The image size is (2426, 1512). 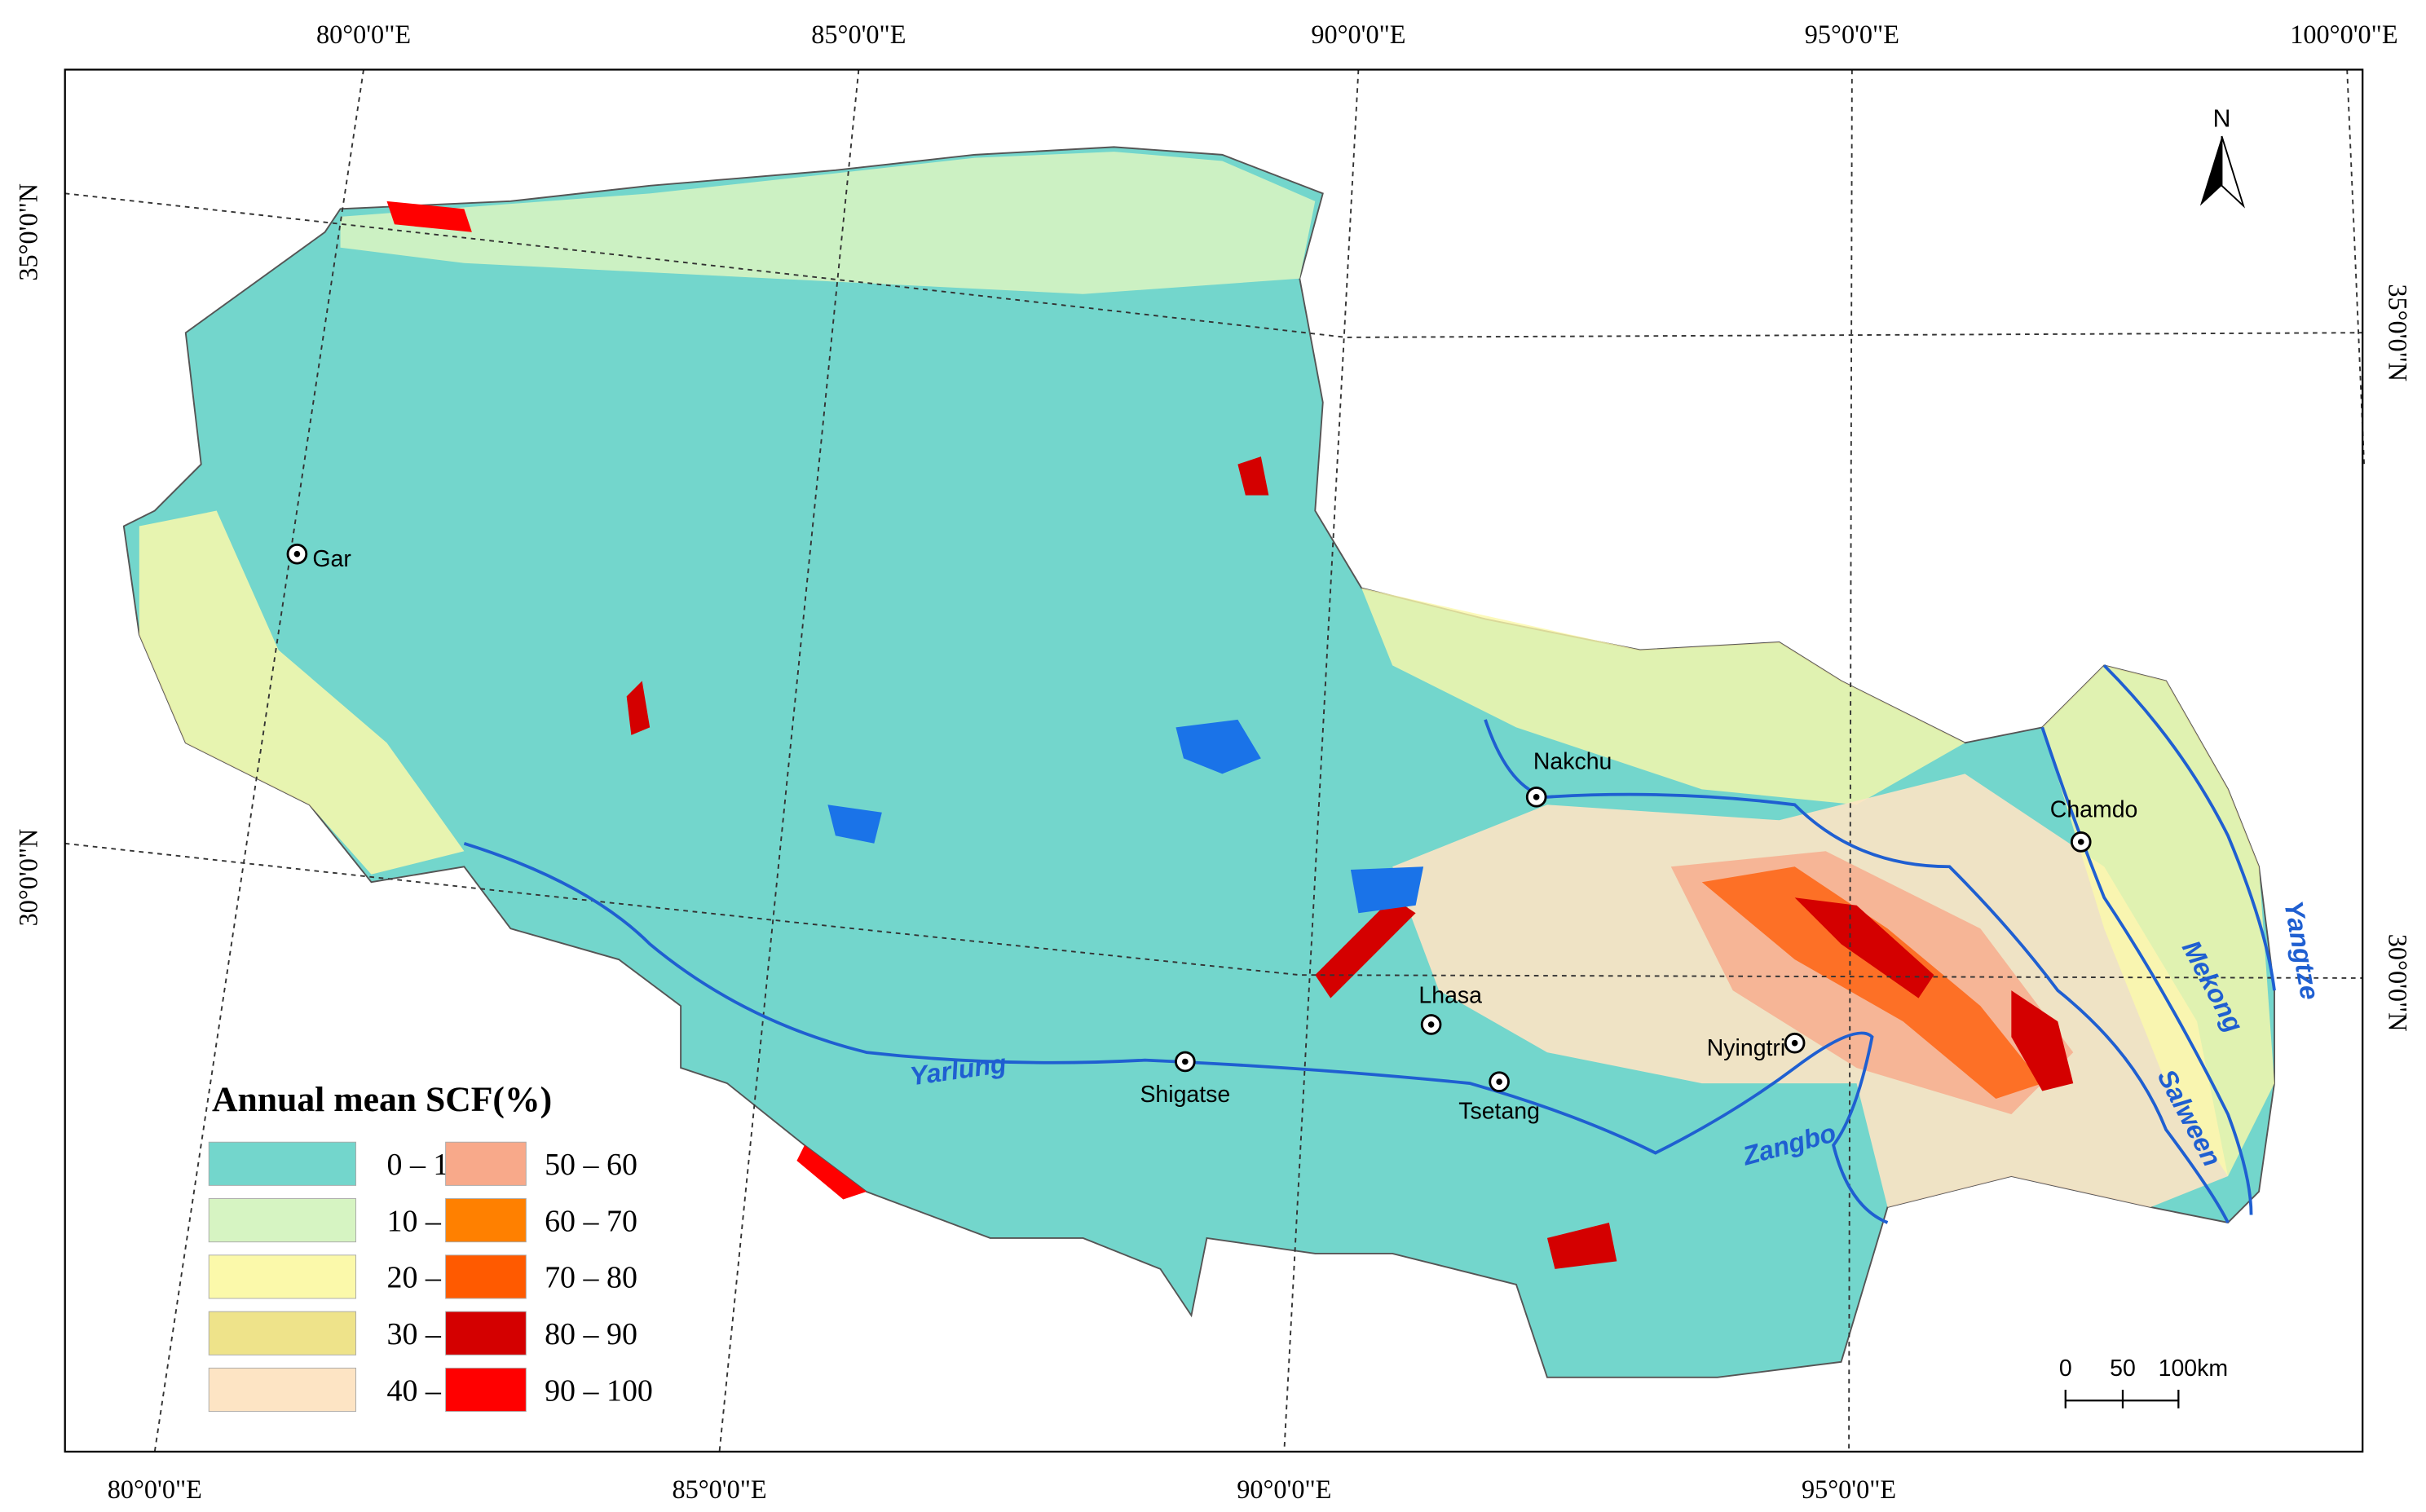 I want to click on legend-label: 90 – 100, so click(x=599, y=1390).